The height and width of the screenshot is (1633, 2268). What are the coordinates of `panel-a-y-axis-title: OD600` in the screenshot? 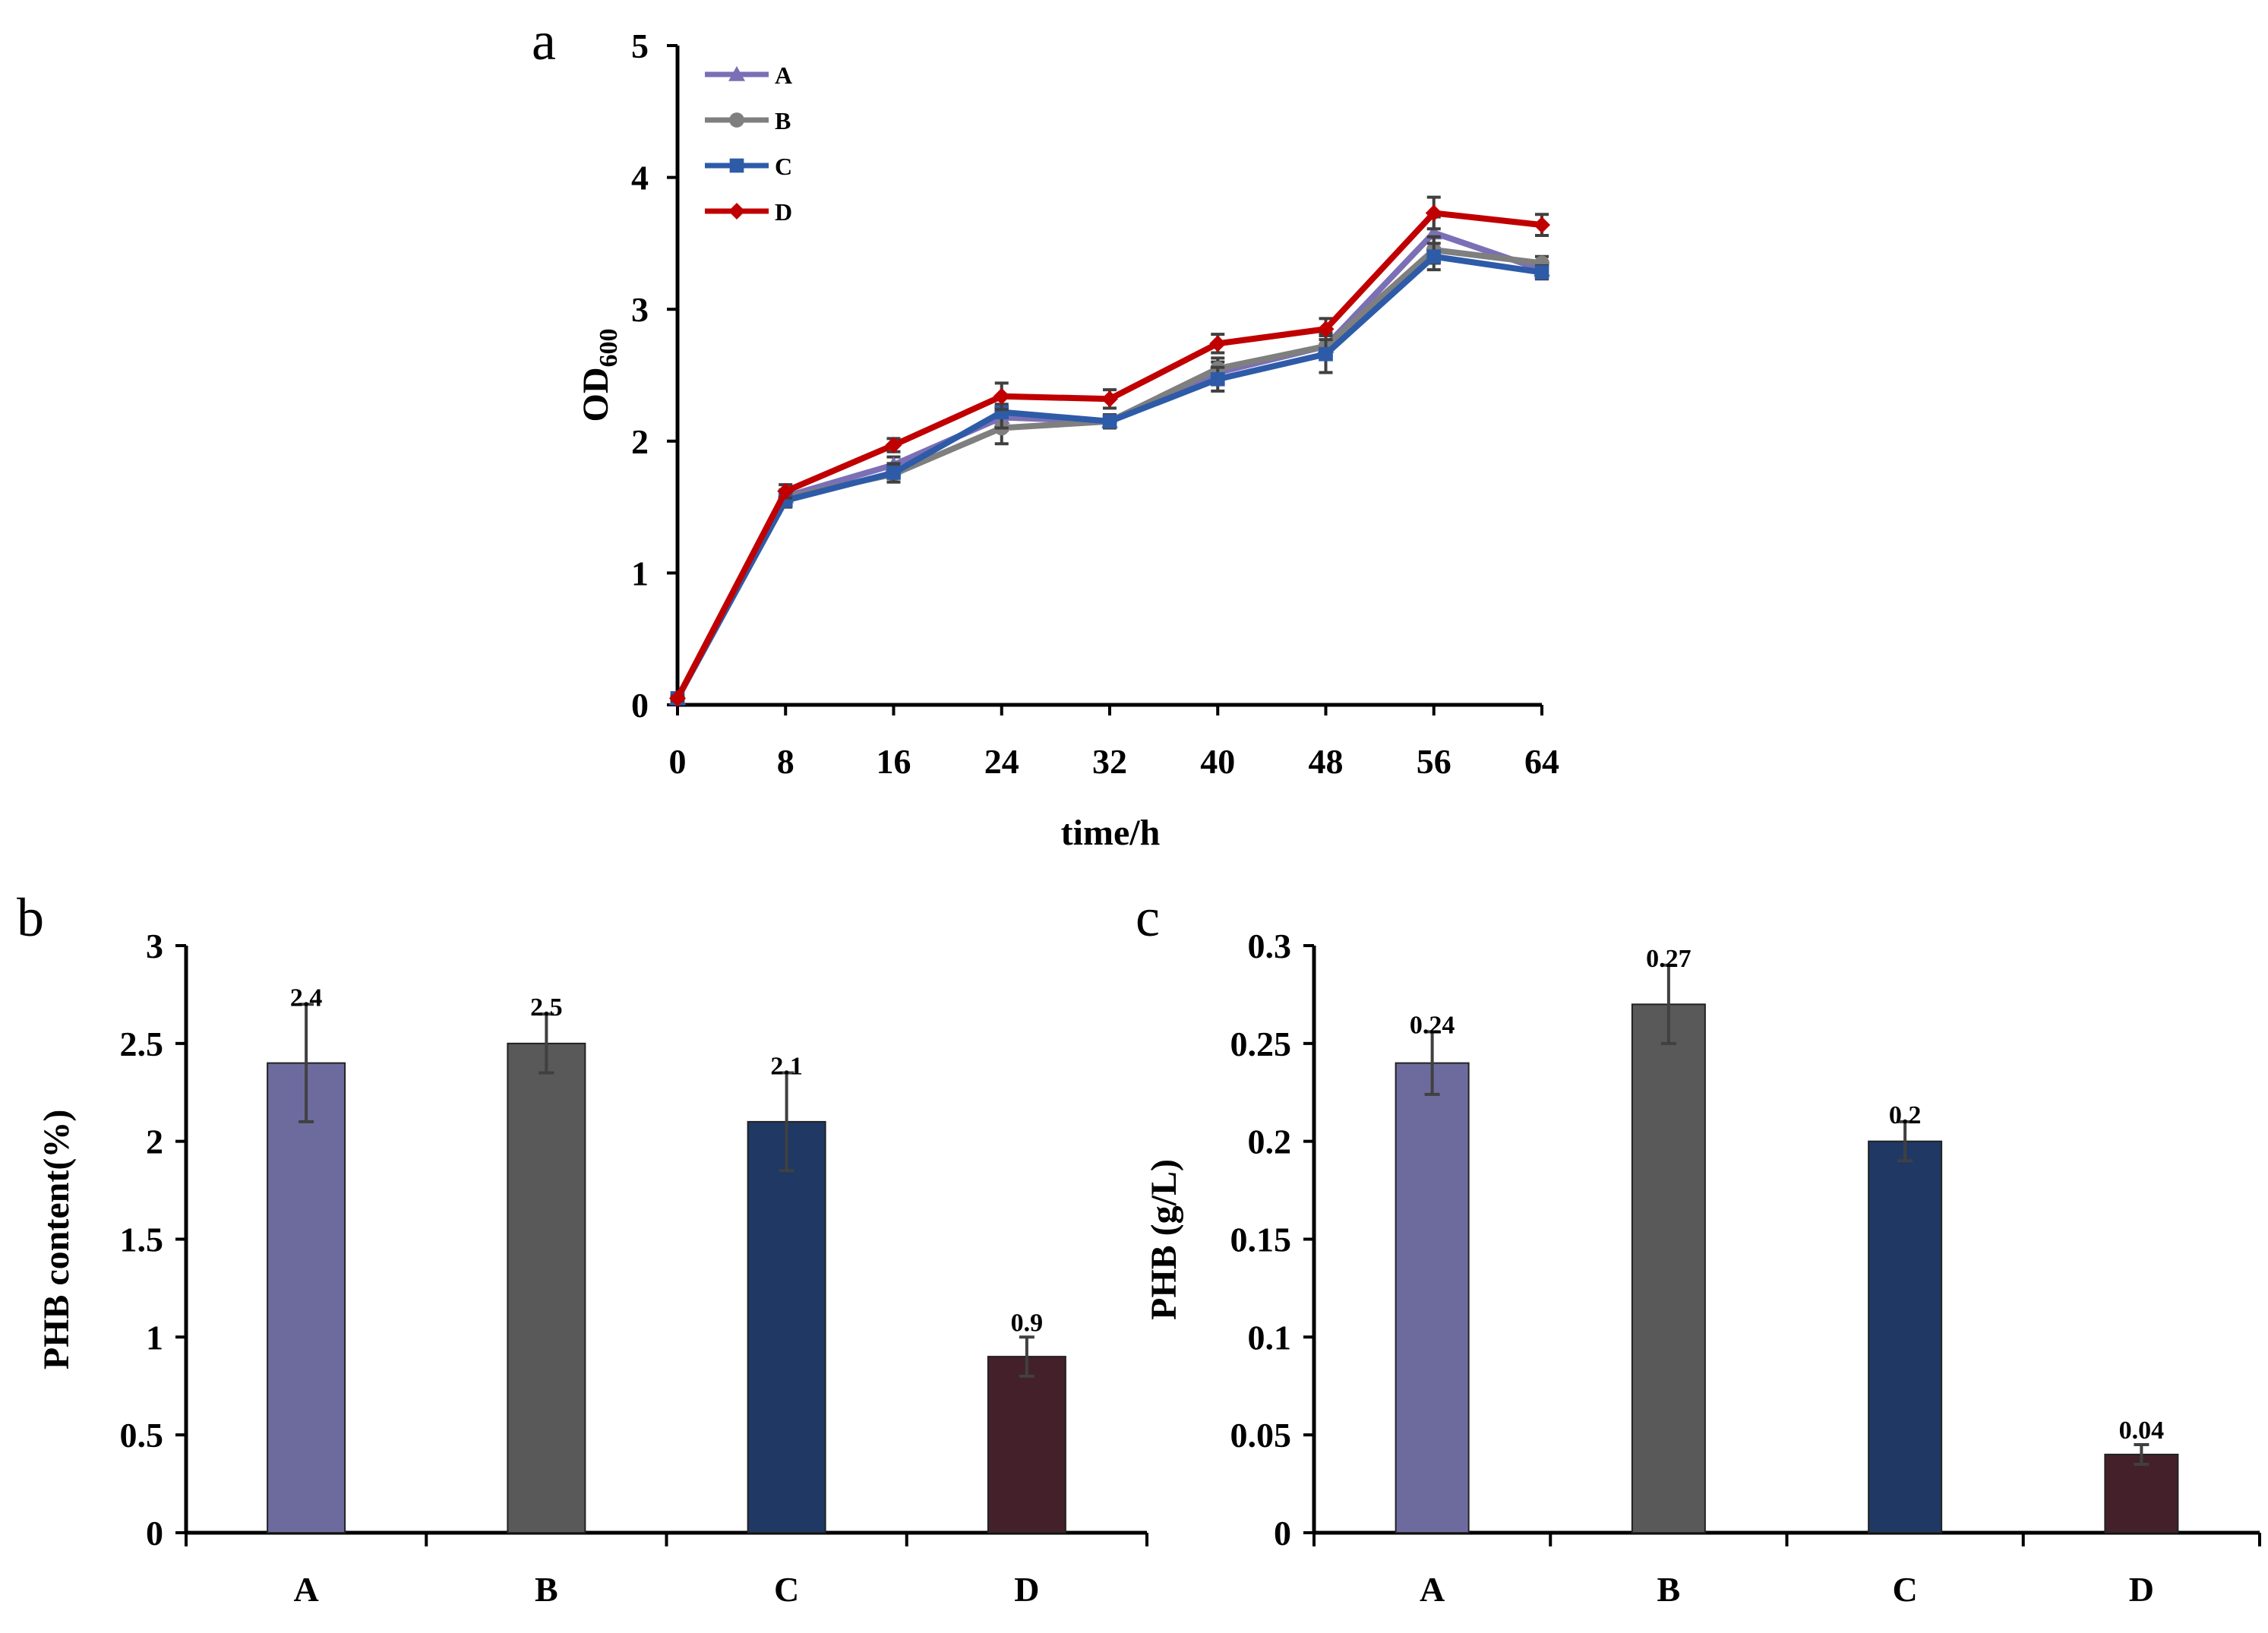 It's located at (599, 376).